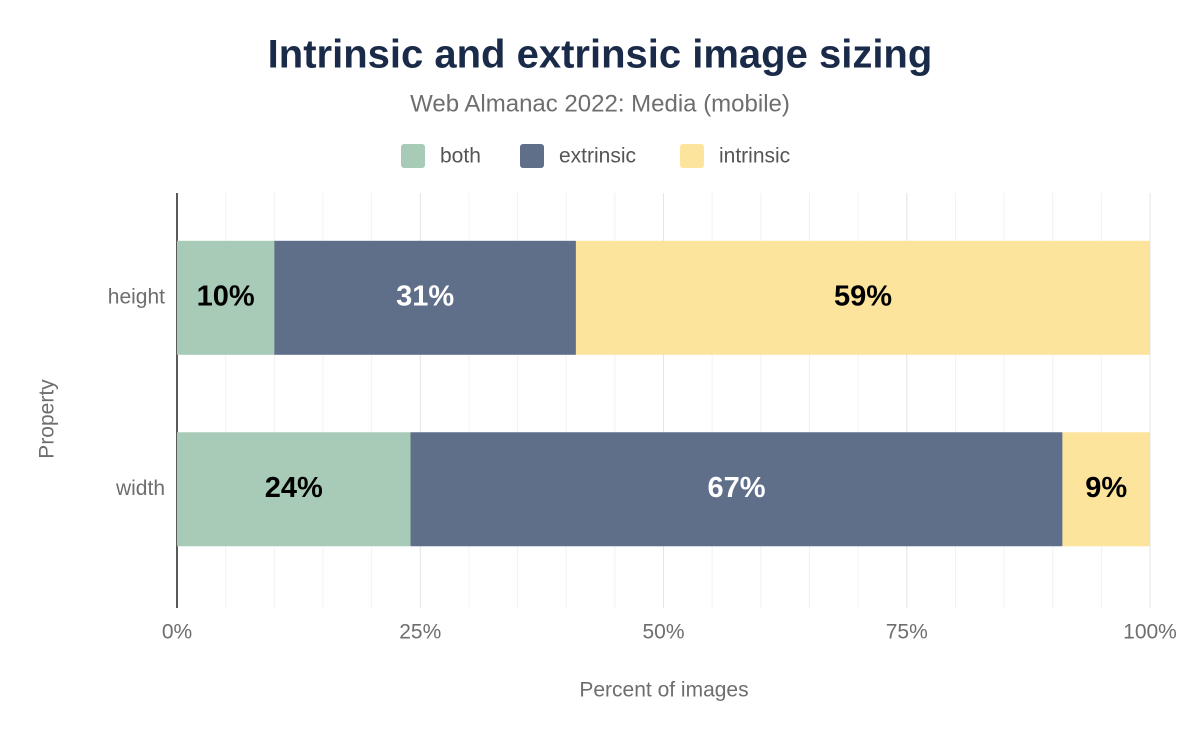  I want to click on x-tick-label: 25%, so click(420, 632).